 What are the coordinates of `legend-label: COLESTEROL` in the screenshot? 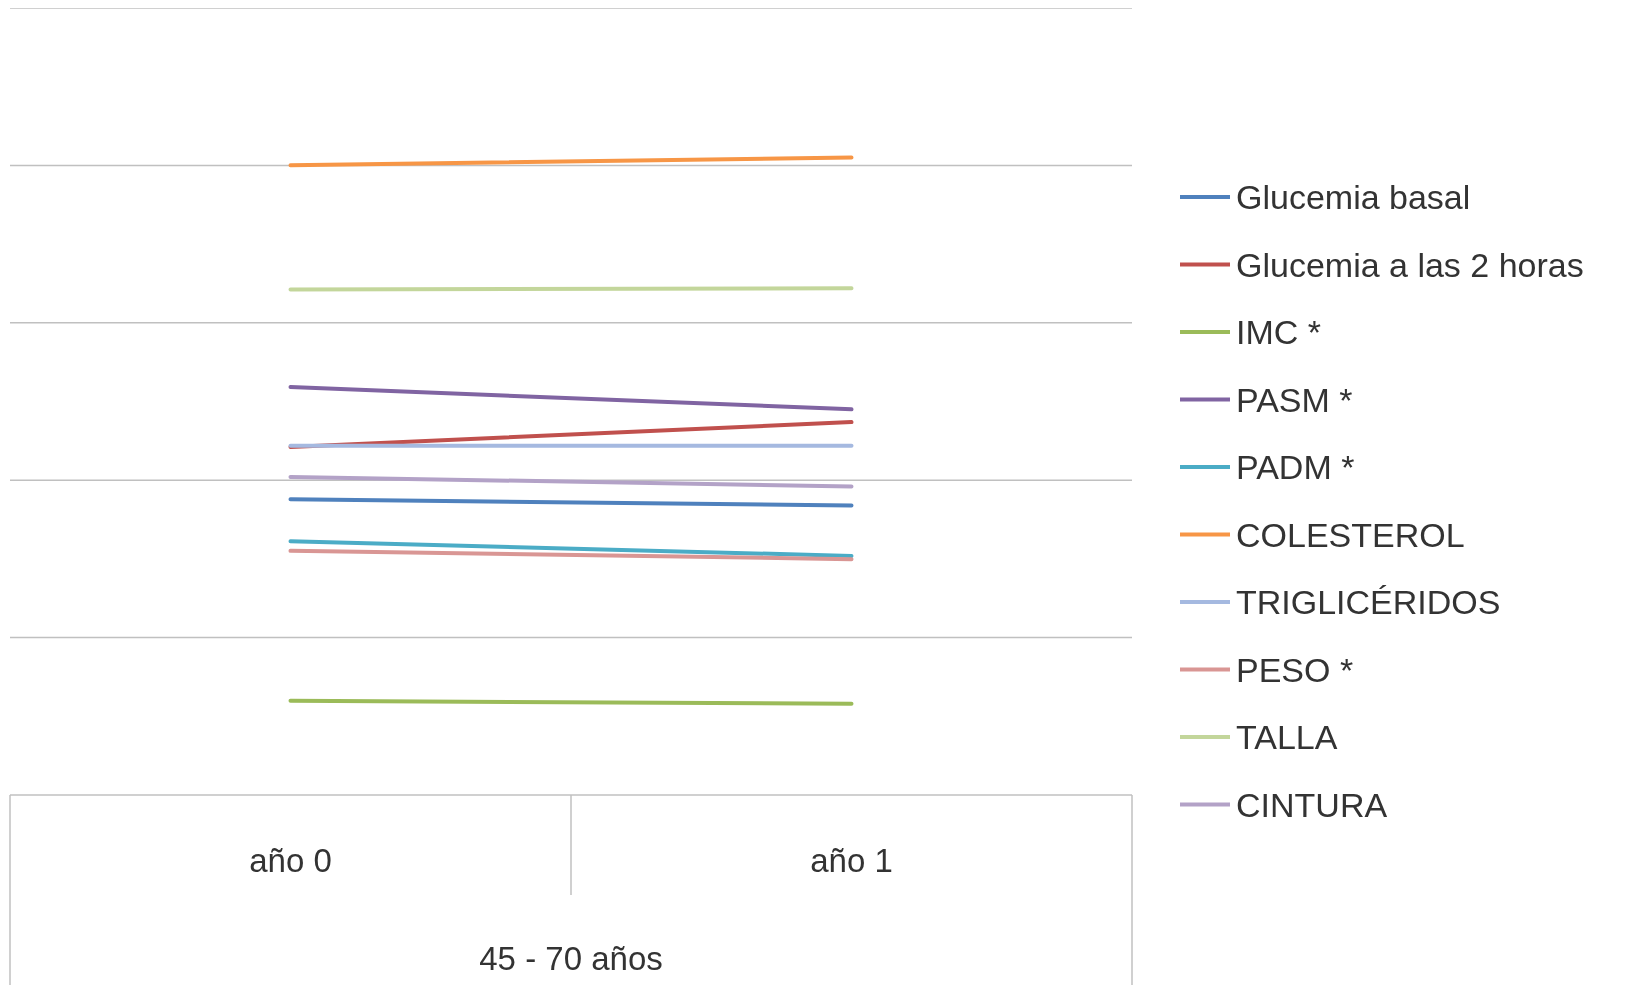 It's located at (1350, 534).